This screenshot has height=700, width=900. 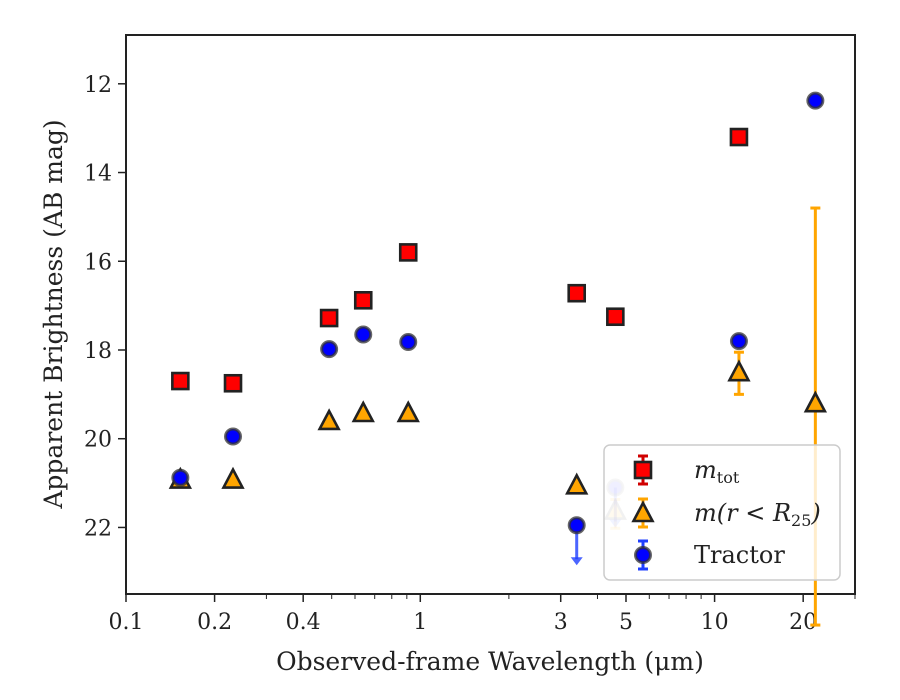 What do you see at coordinates (561, 622) in the screenshot?
I see `x-tick-label: 3` at bounding box center [561, 622].